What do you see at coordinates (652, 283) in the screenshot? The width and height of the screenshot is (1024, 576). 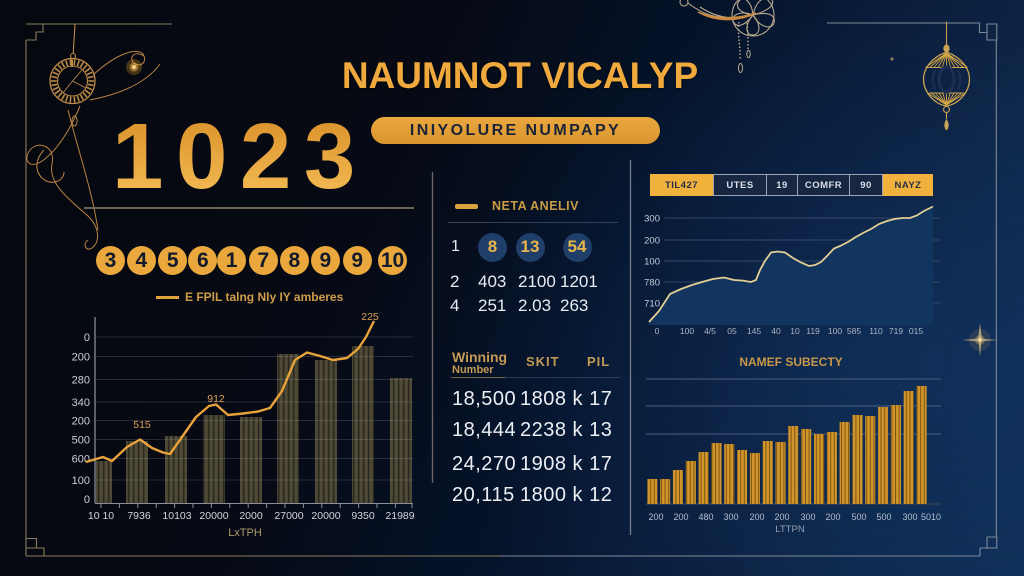 I see `svg-text: 780` at bounding box center [652, 283].